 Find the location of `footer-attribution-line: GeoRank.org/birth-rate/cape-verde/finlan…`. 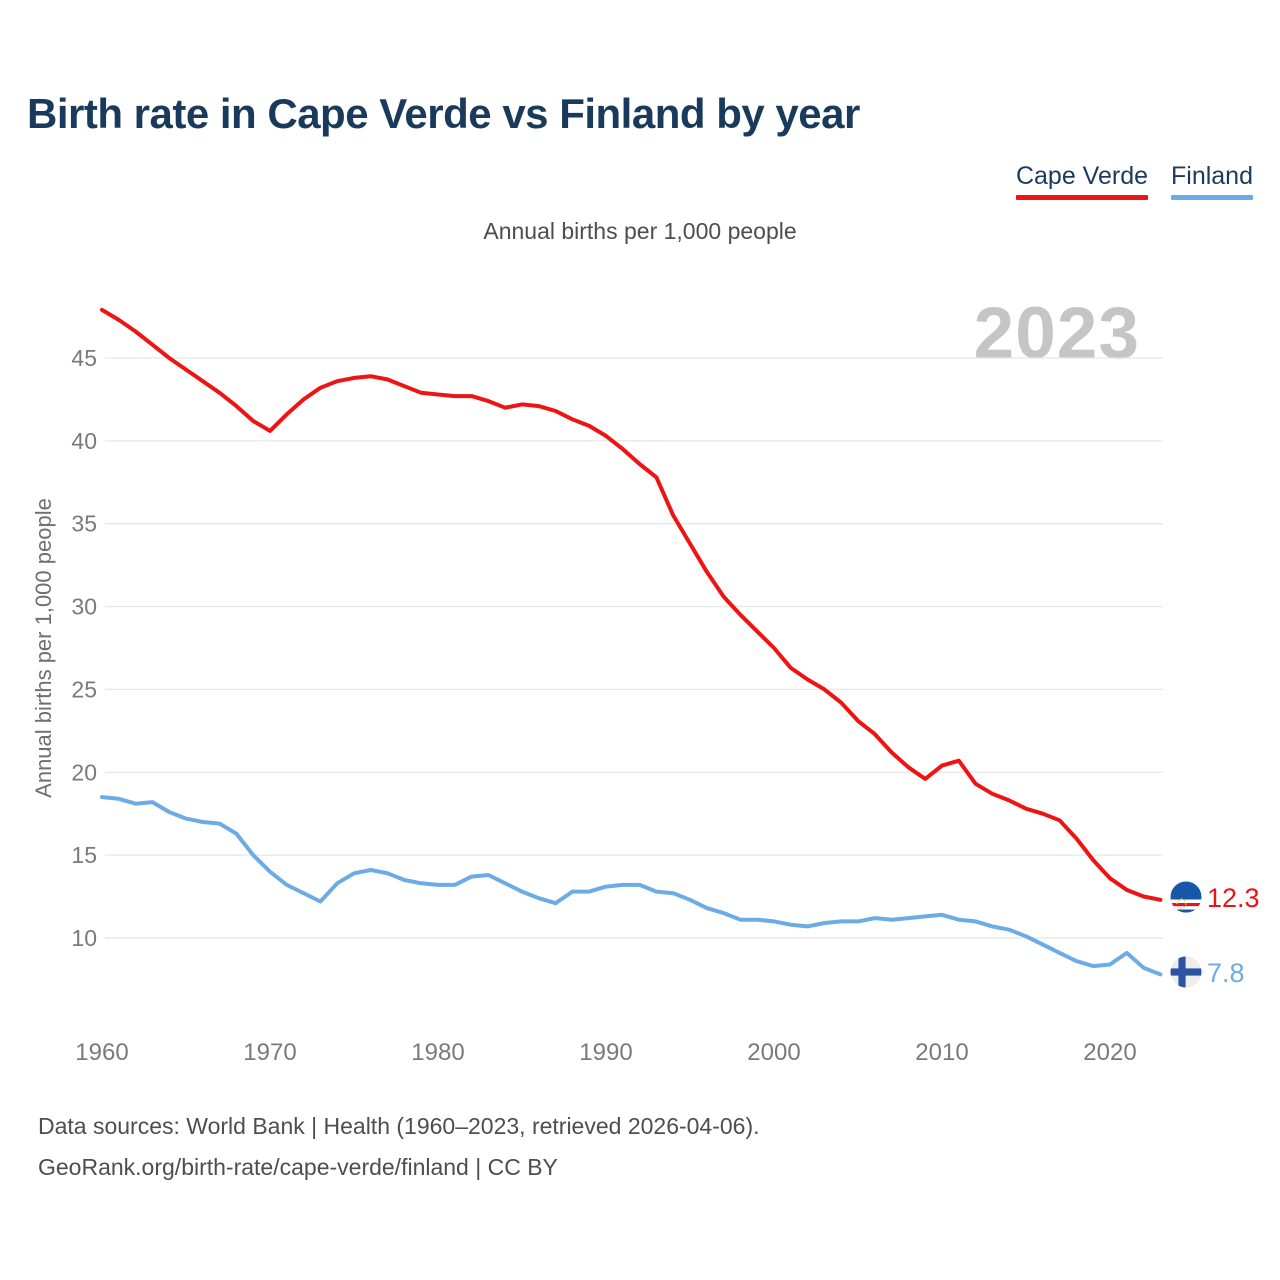

footer-attribution-line: GeoRank.org/birth-rate/cape-verde/finlan… is located at coordinates (298, 1167).